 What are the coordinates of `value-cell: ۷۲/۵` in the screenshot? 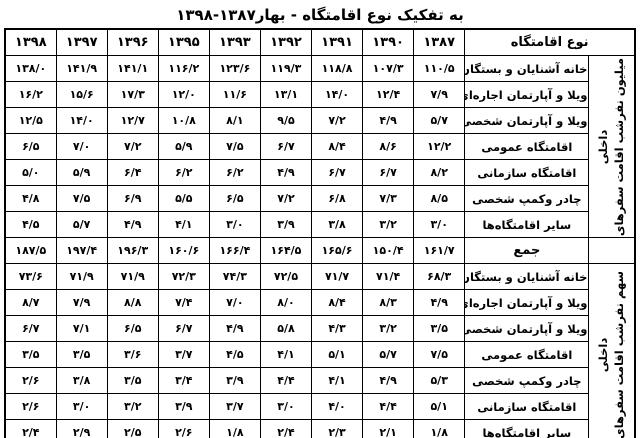 It's located at (286, 276).